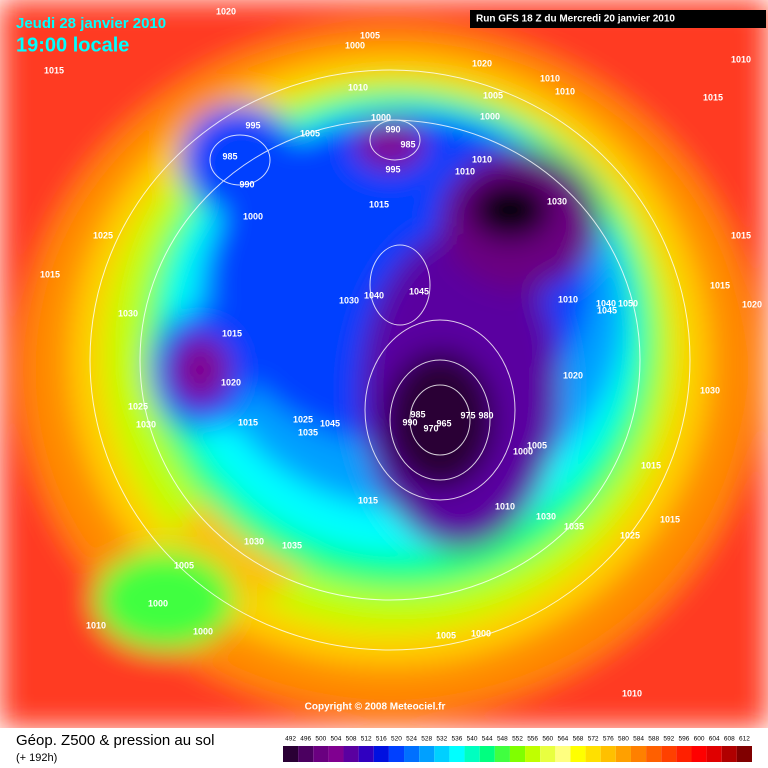  I want to click on footer-lead: (+ 192h), so click(36, 758).